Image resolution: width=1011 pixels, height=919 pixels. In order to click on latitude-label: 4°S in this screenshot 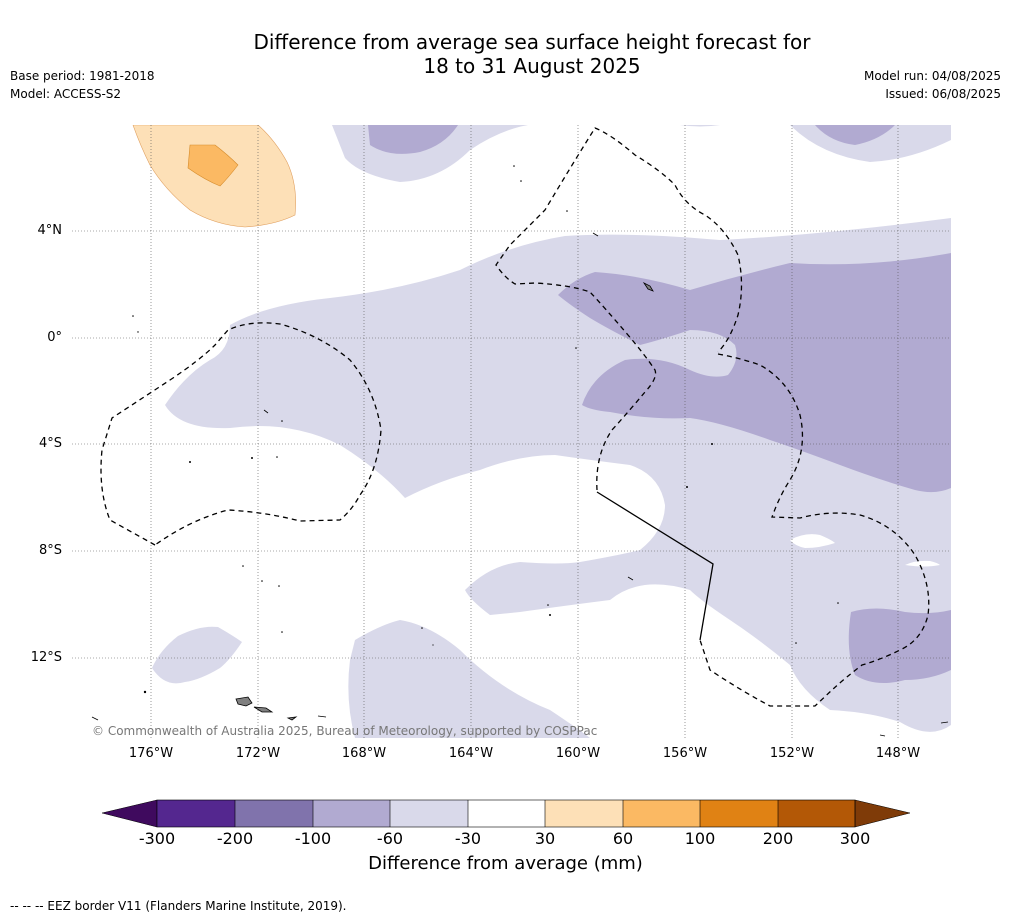, I will do `click(50, 443)`.